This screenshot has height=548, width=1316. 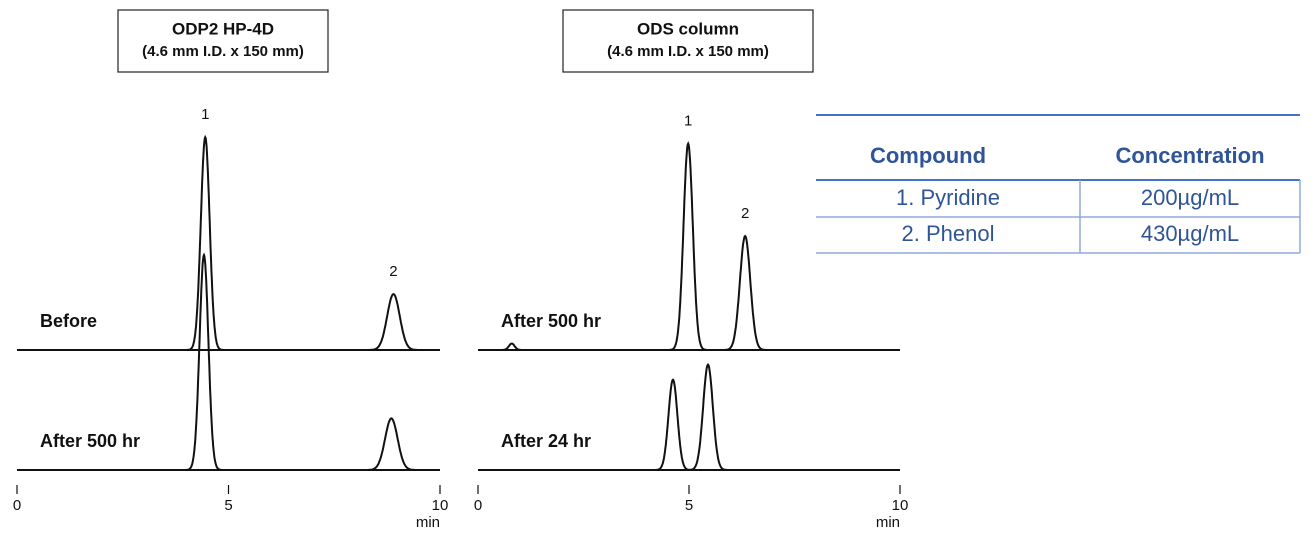 I want to click on chart-title: ODS column, so click(x=688, y=28).